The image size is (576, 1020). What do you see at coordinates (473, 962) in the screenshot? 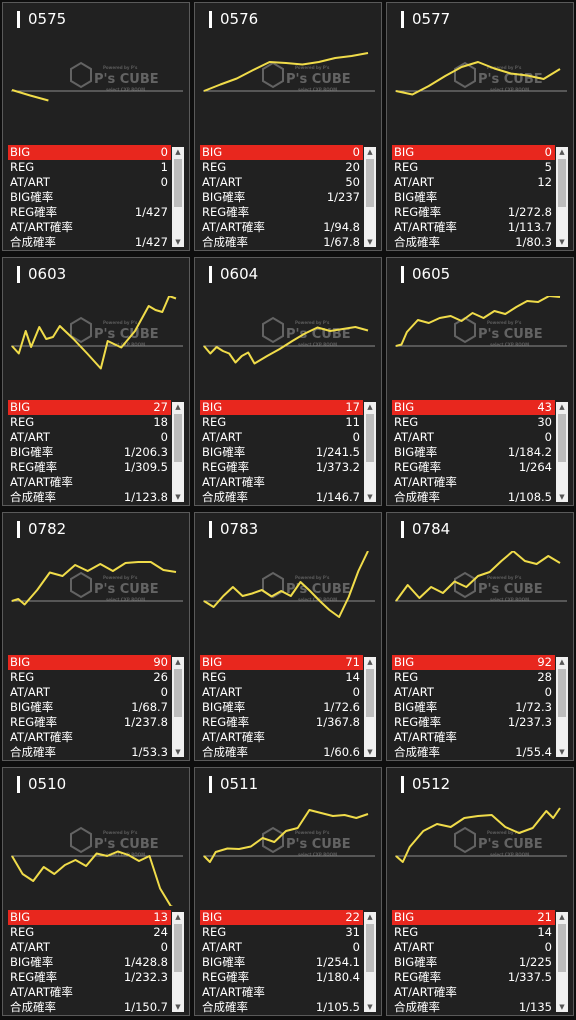
I see `stat-row: BIG確率 1/225` at bounding box center [473, 962].